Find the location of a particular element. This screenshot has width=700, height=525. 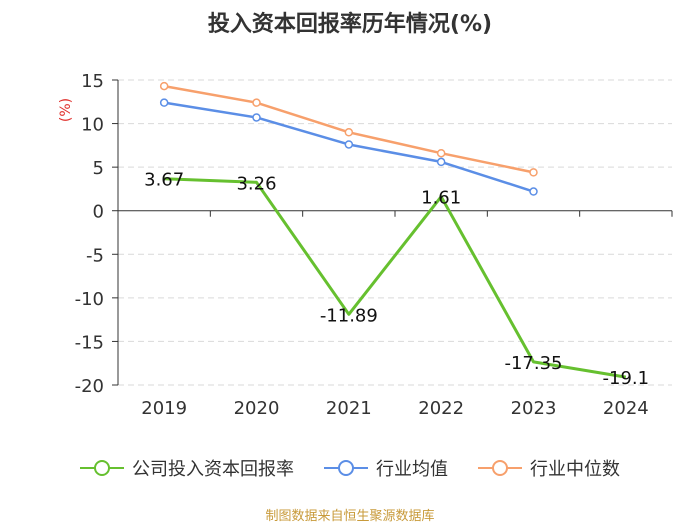

y-tick-label: 0 is located at coordinates (98, 212).